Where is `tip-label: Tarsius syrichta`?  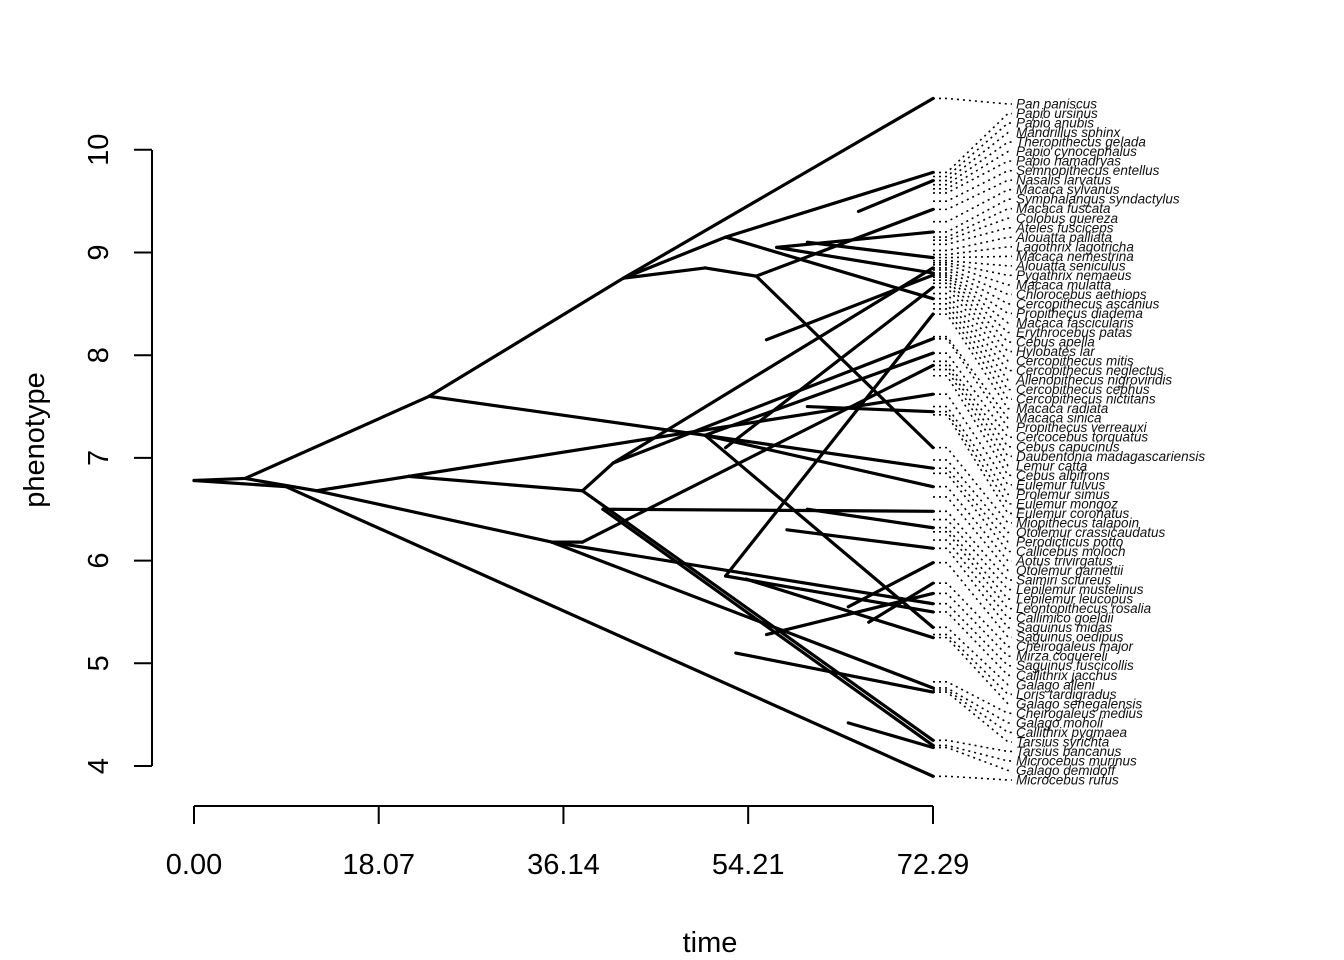
tip-label: Tarsius syrichta is located at coordinates (1063, 741).